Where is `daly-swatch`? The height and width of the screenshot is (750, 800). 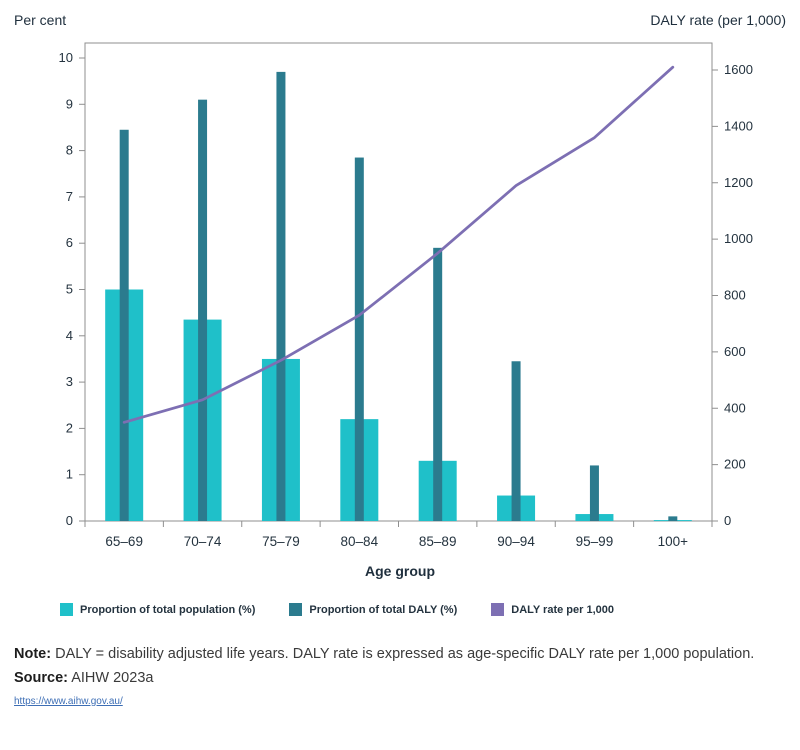 daly-swatch is located at coordinates (296, 609).